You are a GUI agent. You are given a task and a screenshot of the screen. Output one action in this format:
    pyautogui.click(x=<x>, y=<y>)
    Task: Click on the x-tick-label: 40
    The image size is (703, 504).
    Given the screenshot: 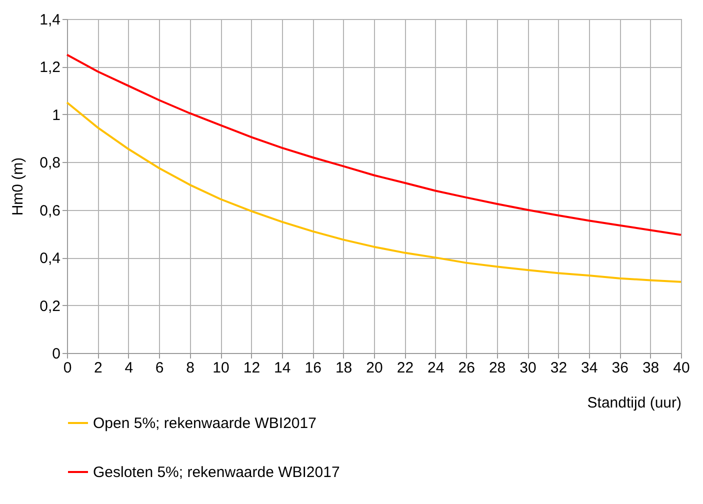 What is the action you would take?
    pyautogui.click(x=681, y=368)
    